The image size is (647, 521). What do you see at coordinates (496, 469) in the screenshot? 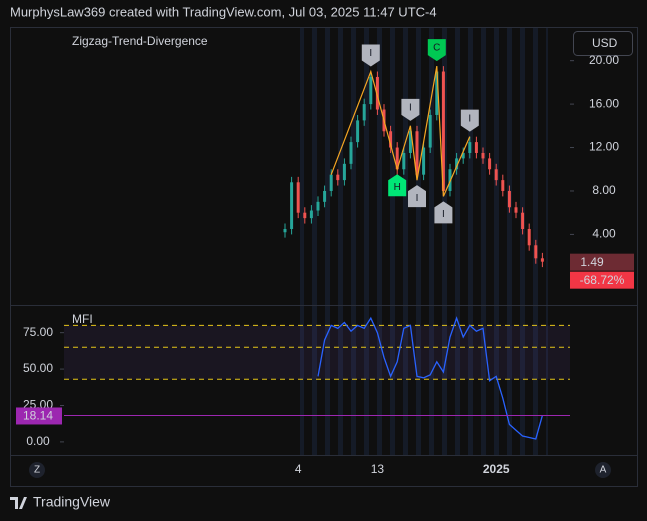
I see `x-tick-label: 2025` at bounding box center [496, 469].